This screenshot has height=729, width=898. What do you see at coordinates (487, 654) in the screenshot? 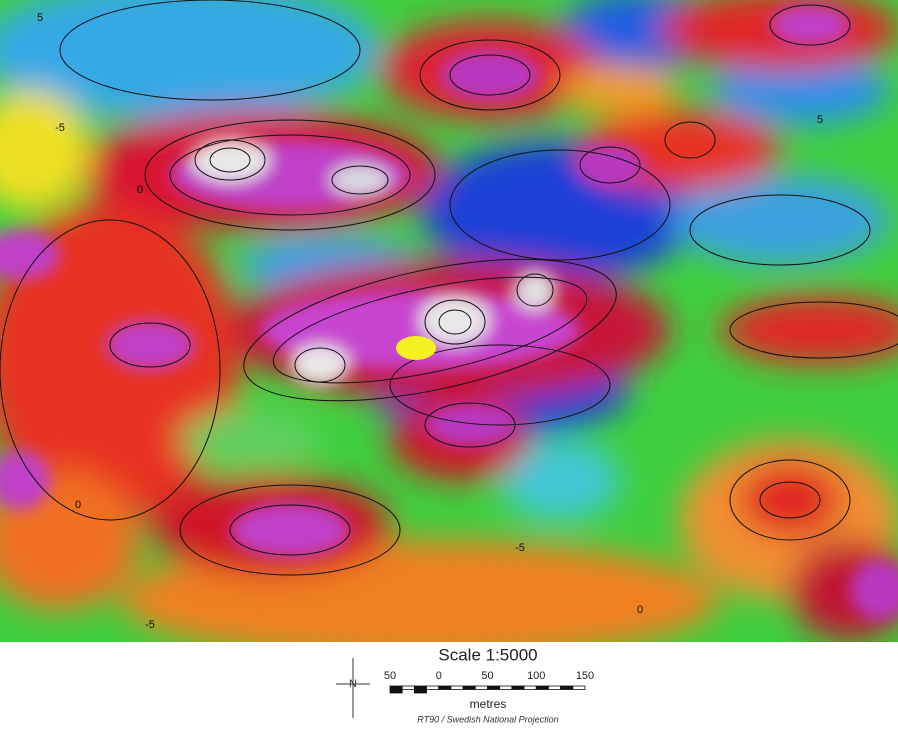
I see `scale-title: Scale 1:5000` at bounding box center [487, 654].